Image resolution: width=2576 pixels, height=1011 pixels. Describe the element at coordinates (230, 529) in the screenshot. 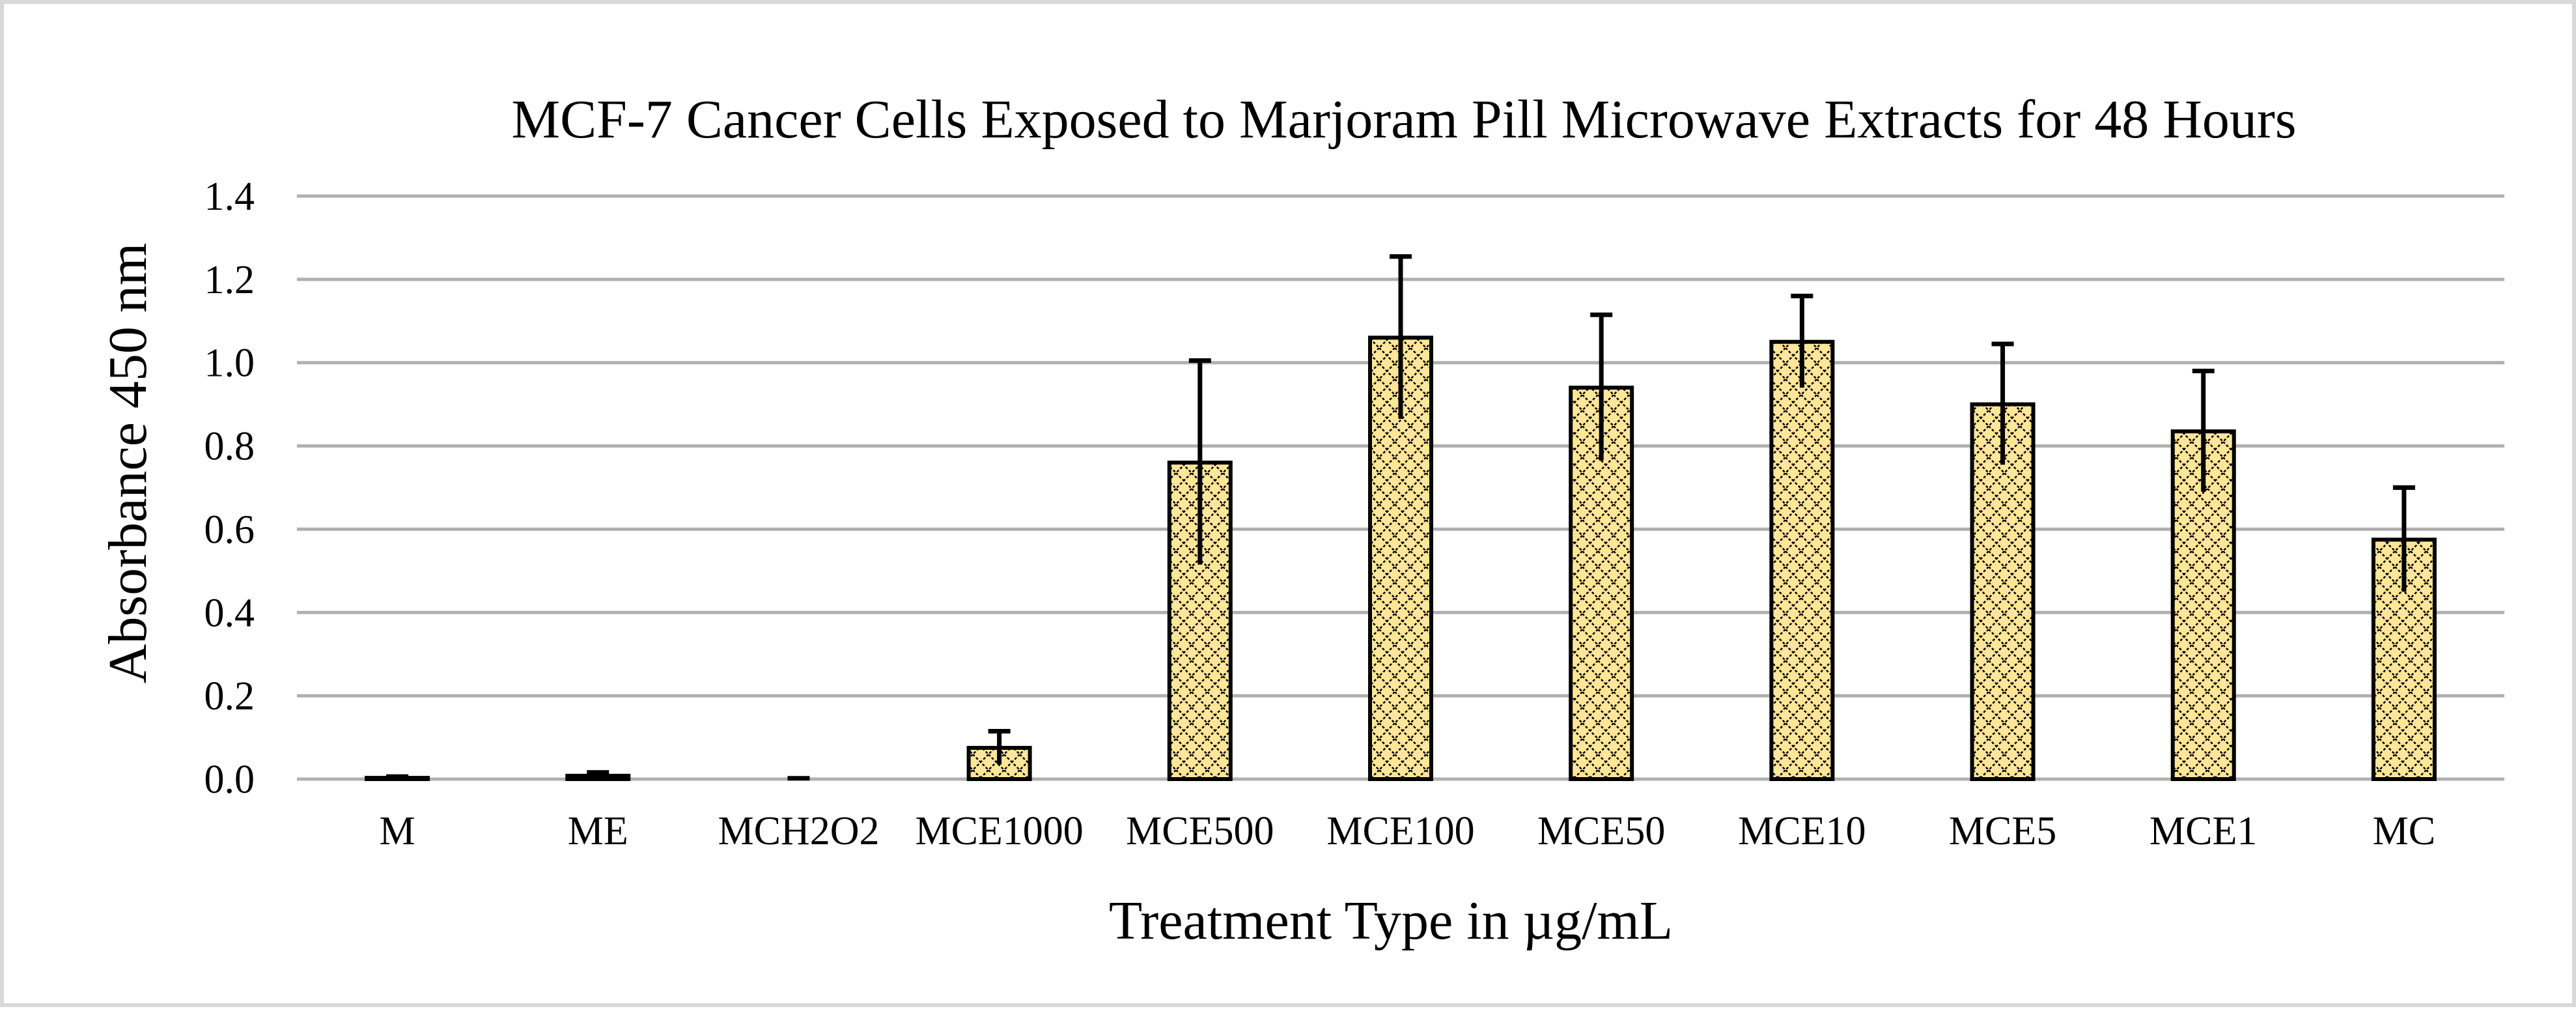

I see `y-tick-label: 0.6` at that location.